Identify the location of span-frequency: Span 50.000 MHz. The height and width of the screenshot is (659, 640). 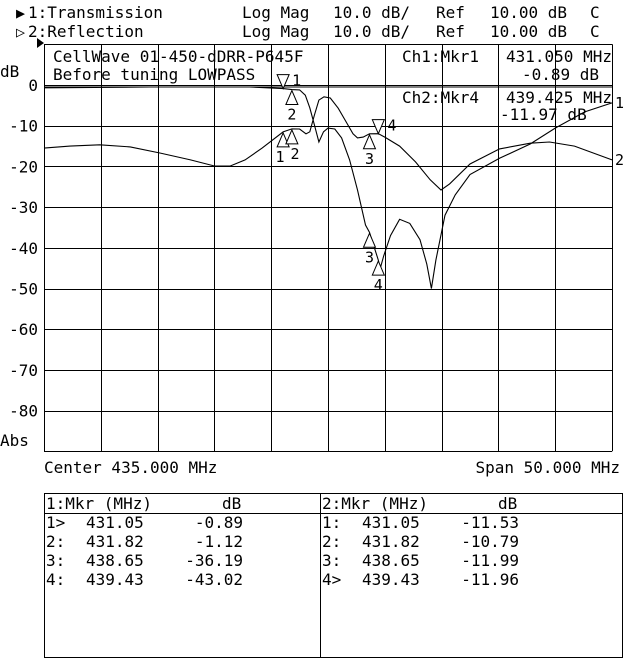
(548, 467).